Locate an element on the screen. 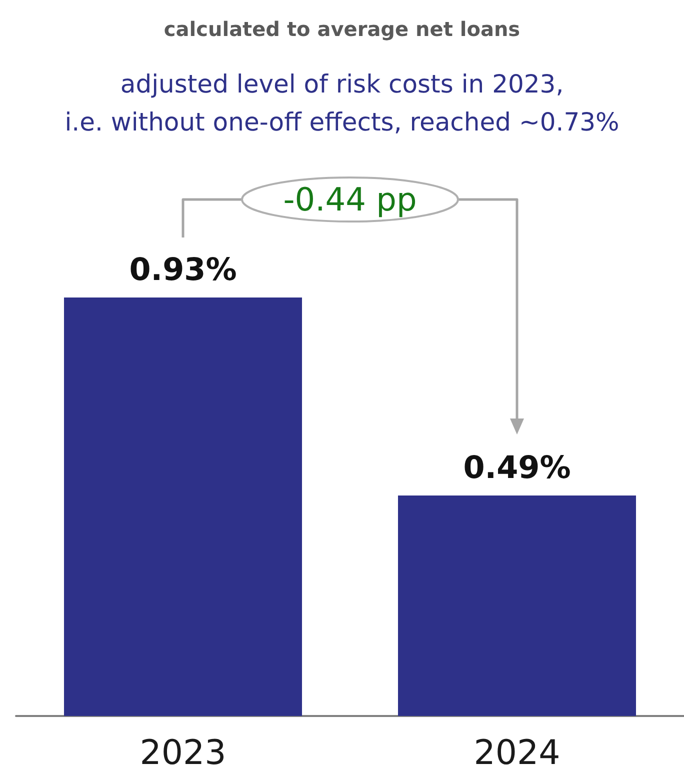 Image resolution: width=684 pixels, height=770 pixels. text: -0.44 pp is located at coordinates (350, 199).